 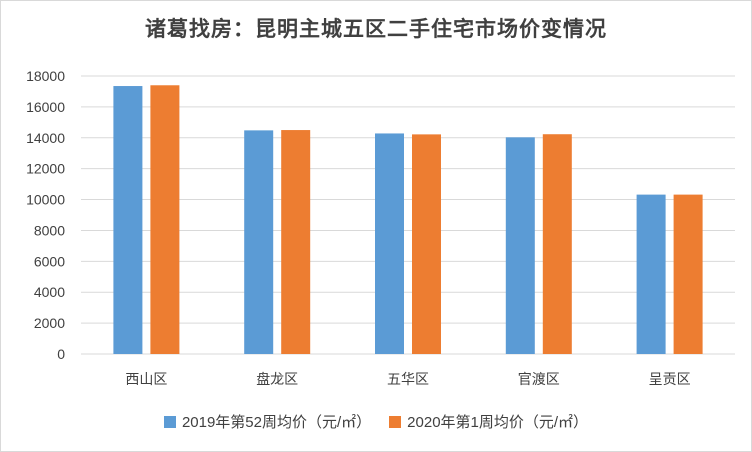 I want to click on legend-item-series-1: 2019年第52周均价（元/㎡）, so click(x=267, y=421).